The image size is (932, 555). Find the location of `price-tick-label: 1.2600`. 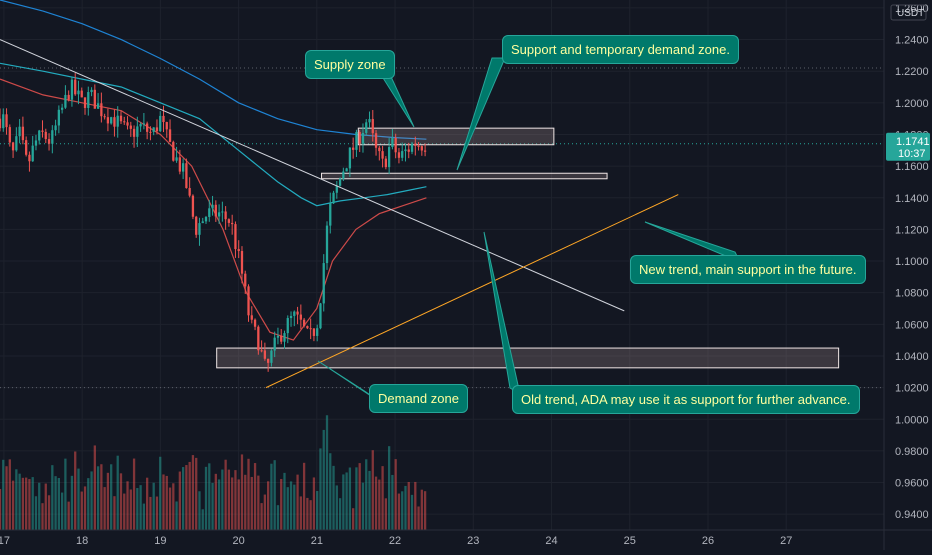

price-tick-label: 1.2600 is located at coordinates (912, 9).